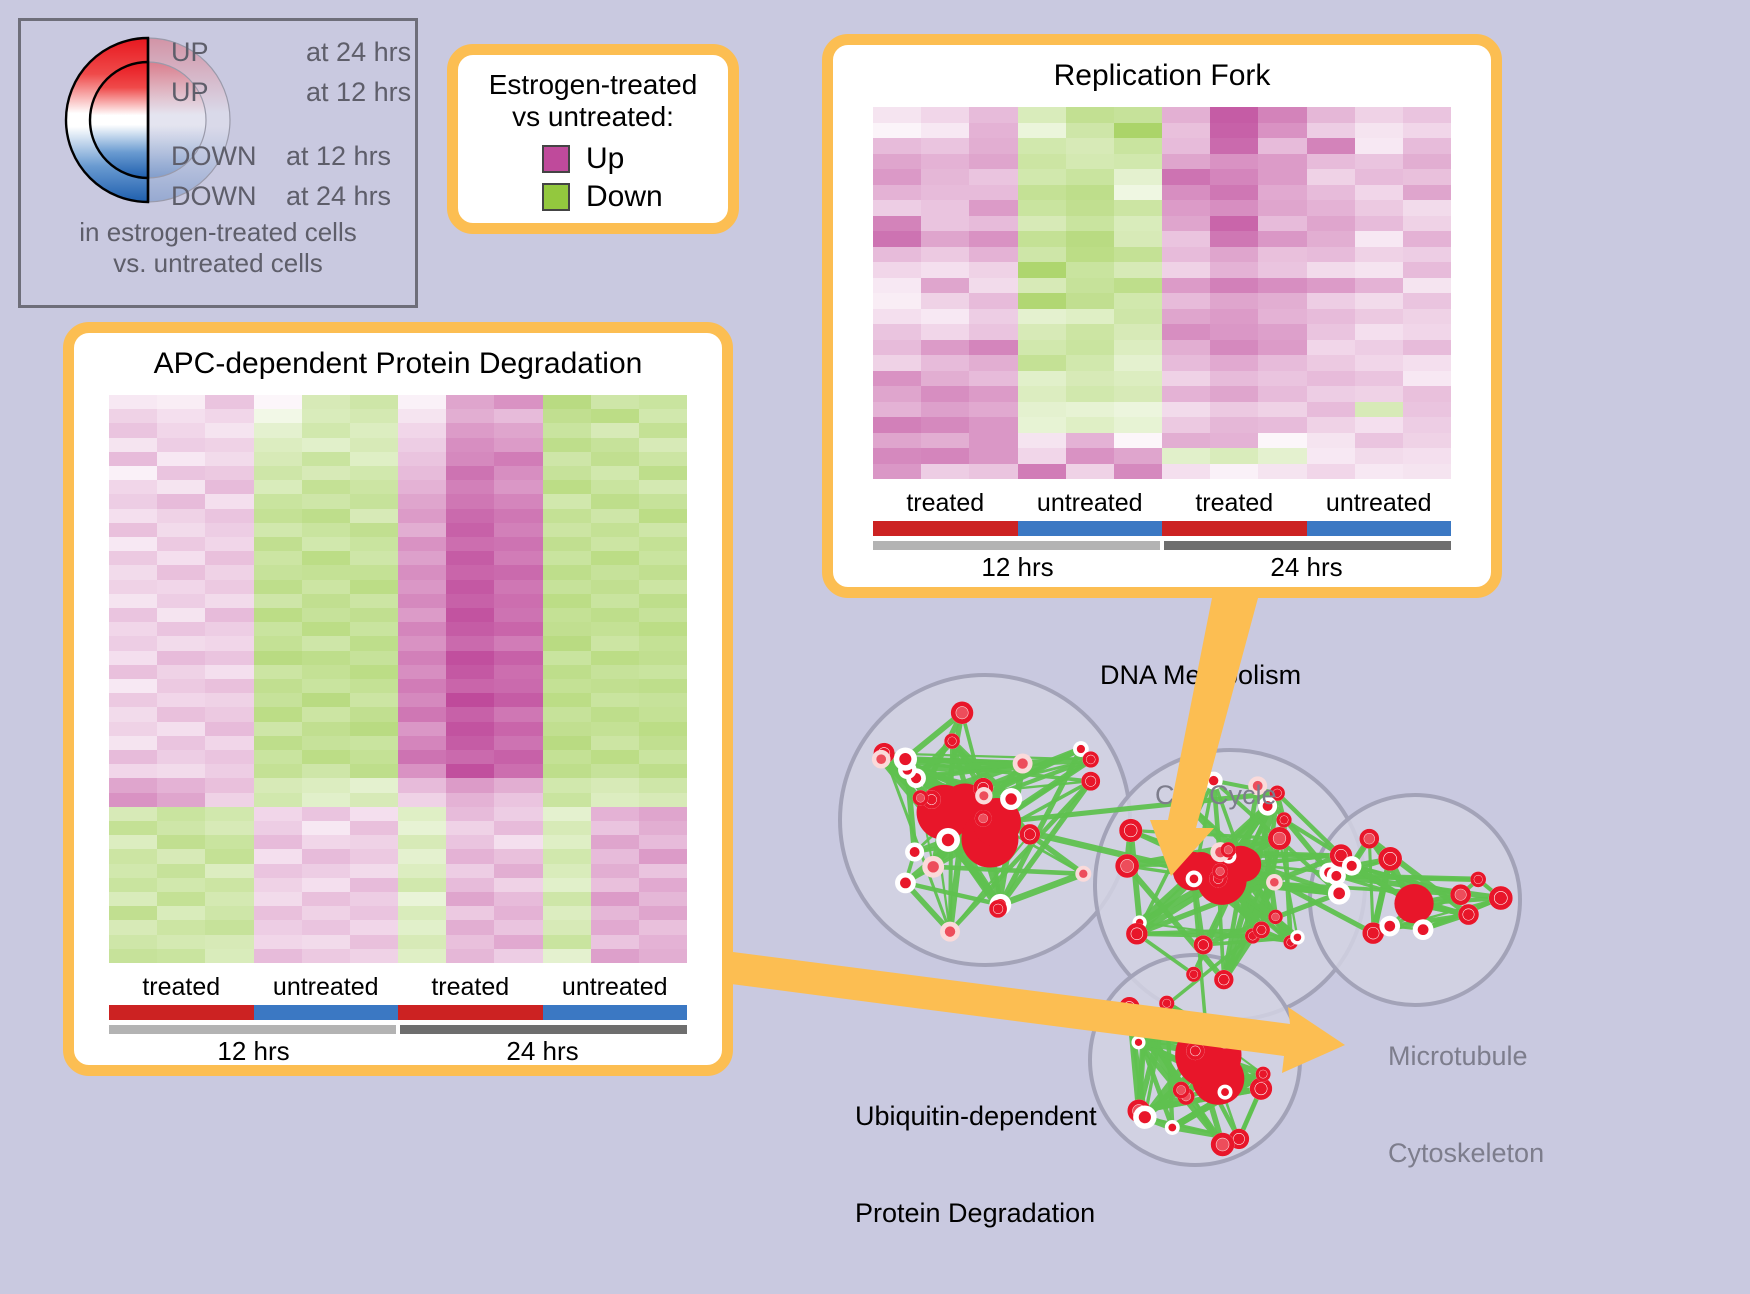 The width and height of the screenshot is (1750, 1294). I want to click on time-bar-12hrs, so click(1016, 545).